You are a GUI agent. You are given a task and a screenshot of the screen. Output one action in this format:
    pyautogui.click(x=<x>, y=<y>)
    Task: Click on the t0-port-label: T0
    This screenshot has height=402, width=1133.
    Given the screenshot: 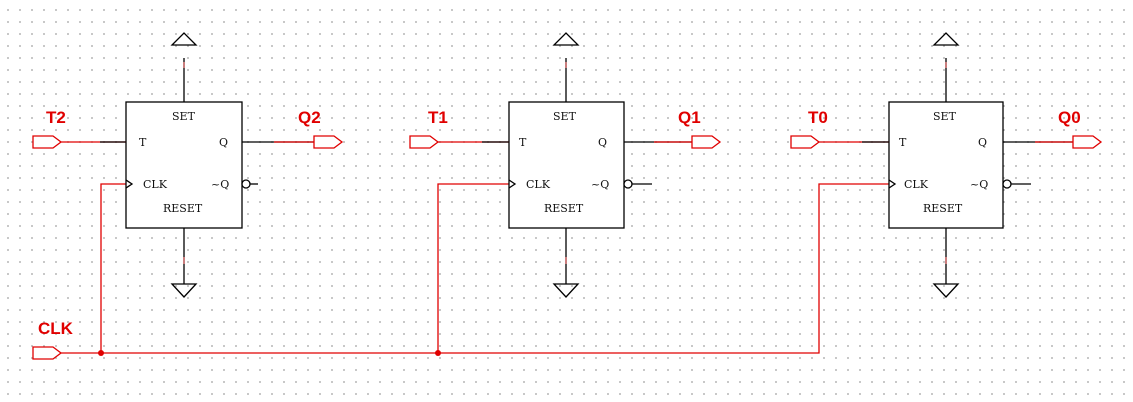 What is the action you would take?
    pyautogui.click(x=818, y=117)
    